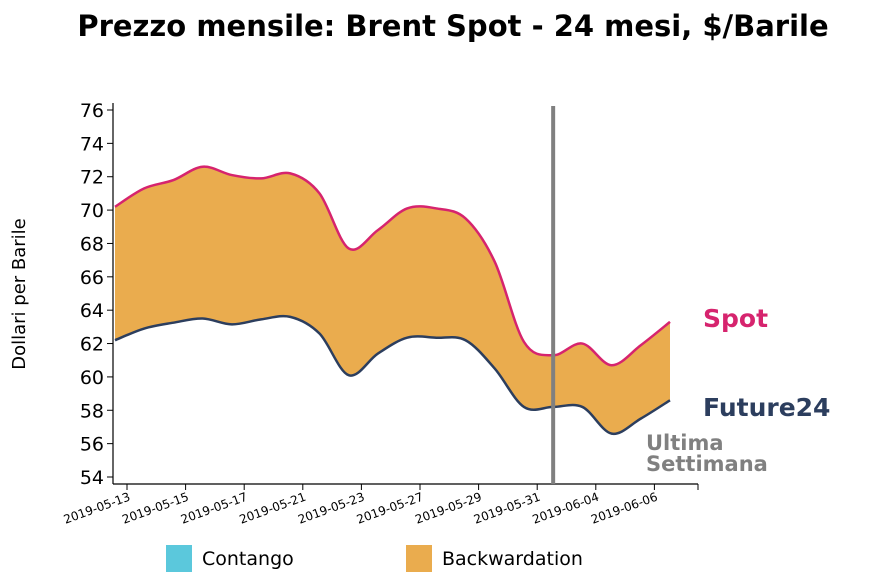  I want to click on legend-swatch-backwardation, so click(419, 558).